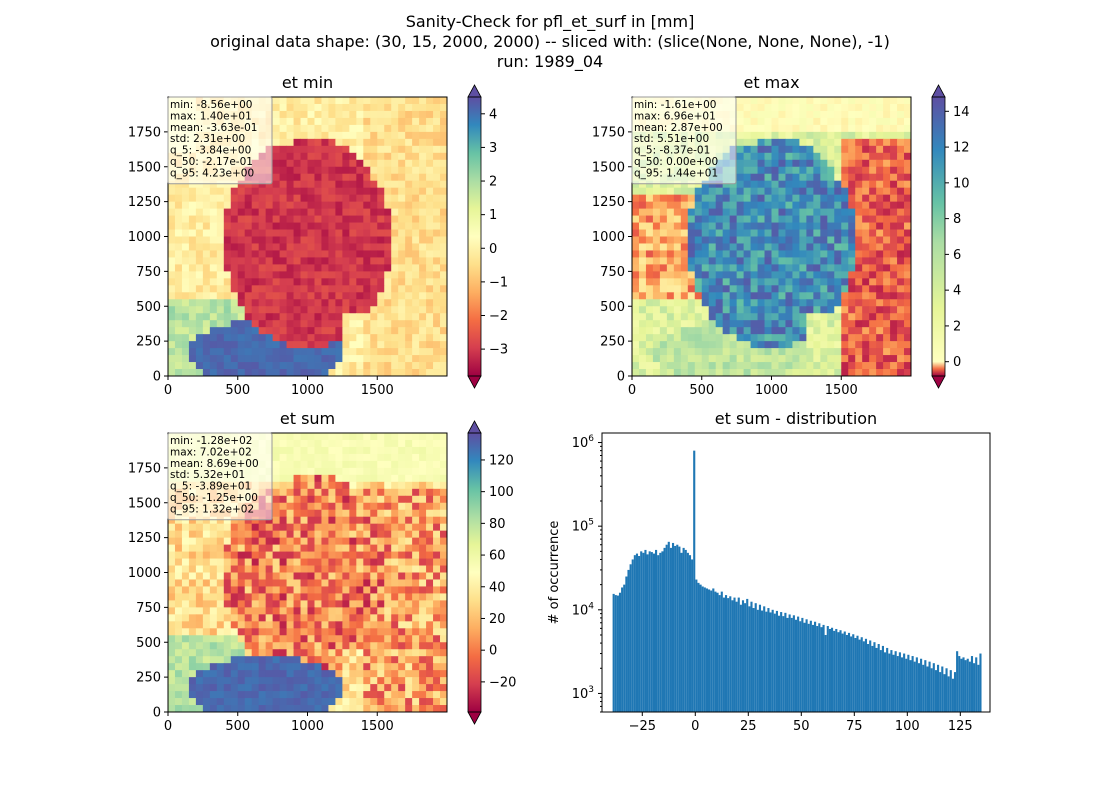 This screenshot has width=1100, height=800. Describe the element at coordinates (144, 503) in the screenshot. I see `y-tick-label: 1500` at that location.